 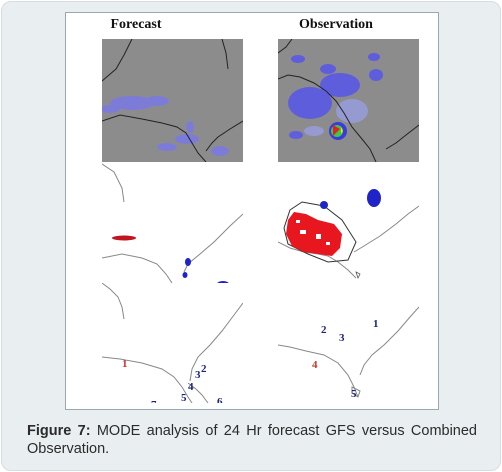 I want to click on observation-raw-panel, so click(x=348, y=100).